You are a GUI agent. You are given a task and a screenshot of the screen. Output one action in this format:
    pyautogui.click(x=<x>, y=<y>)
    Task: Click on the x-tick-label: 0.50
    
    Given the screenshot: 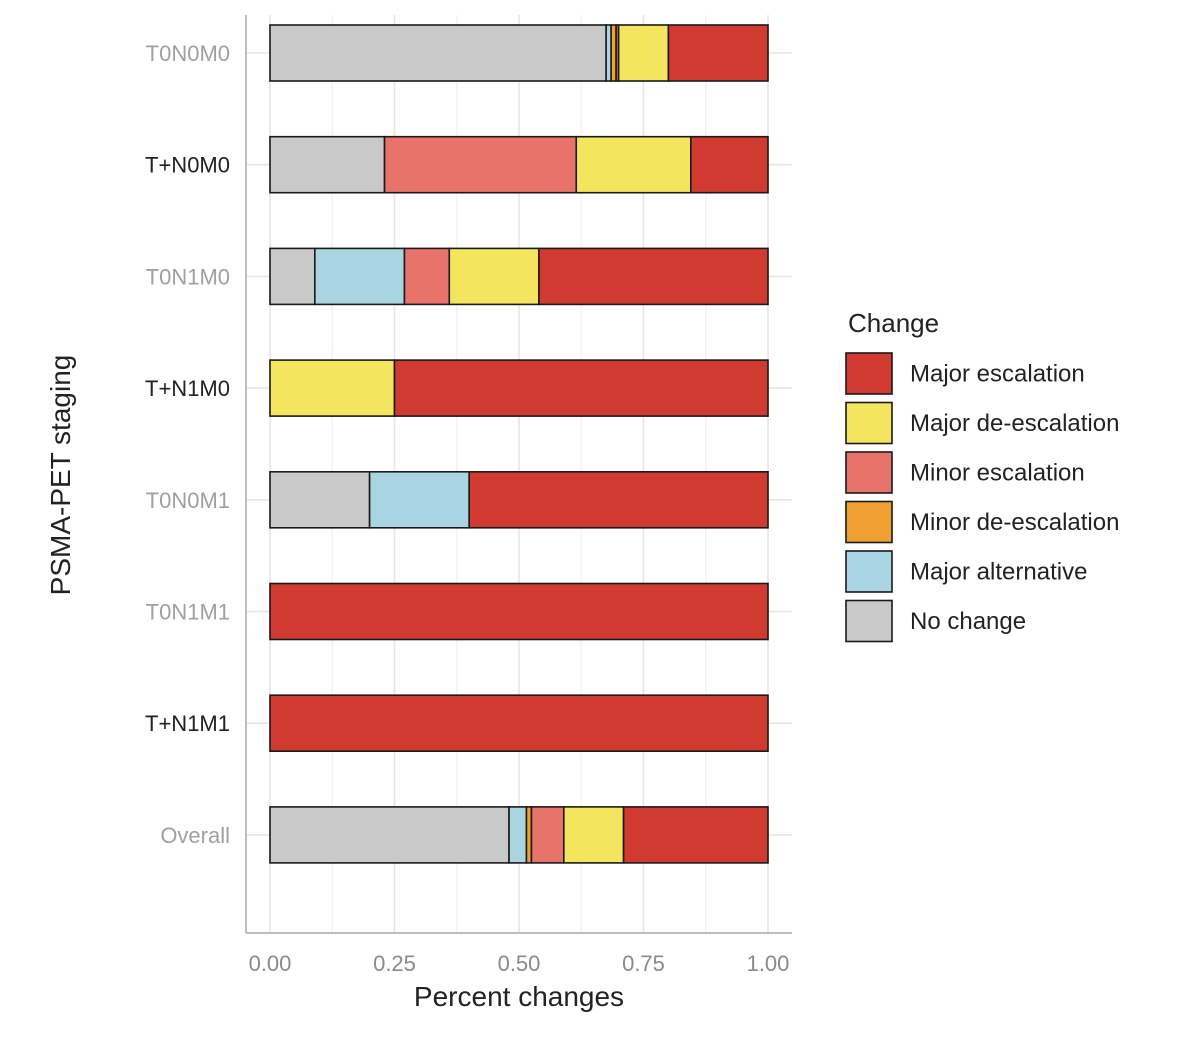 What is the action you would take?
    pyautogui.click(x=519, y=963)
    